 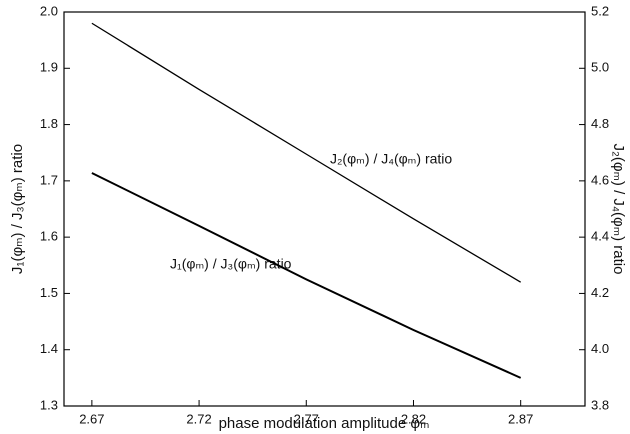 What do you see at coordinates (600, 404) in the screenshot?
I see `y2-tick-label: 3.8` at bounding box center [600, 404].